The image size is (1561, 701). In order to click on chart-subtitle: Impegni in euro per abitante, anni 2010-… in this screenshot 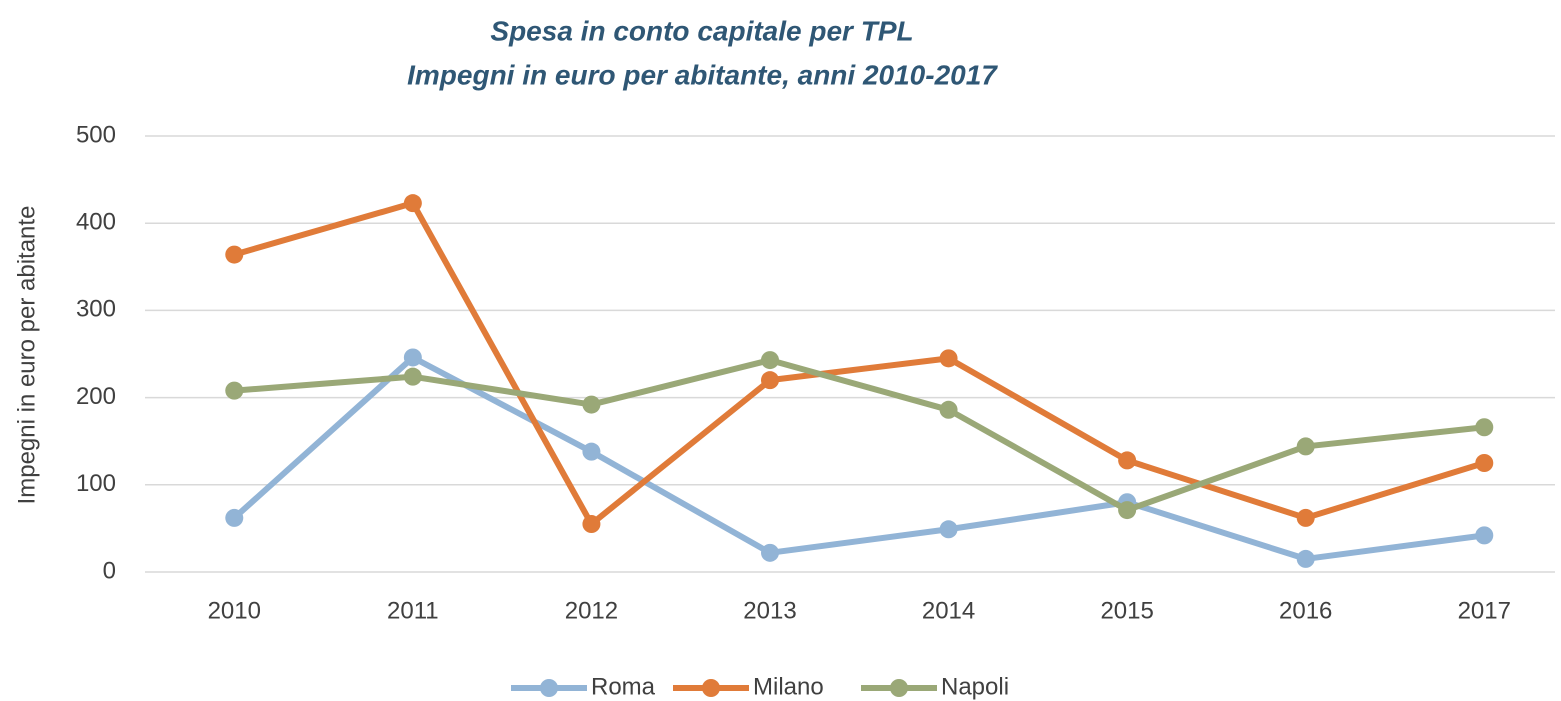, I will do `click(702, 74)`.